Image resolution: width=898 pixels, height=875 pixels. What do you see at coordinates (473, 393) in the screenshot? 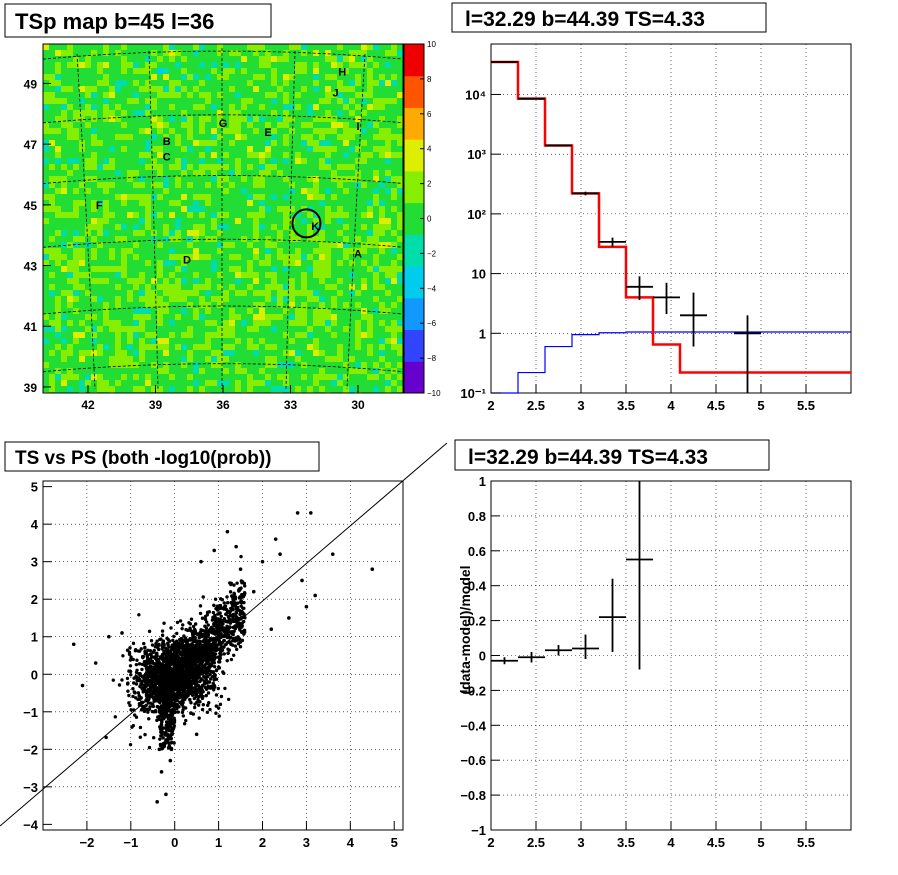
I see `y-tick-label: 10⁻¹` at bounding box center [473, 393].